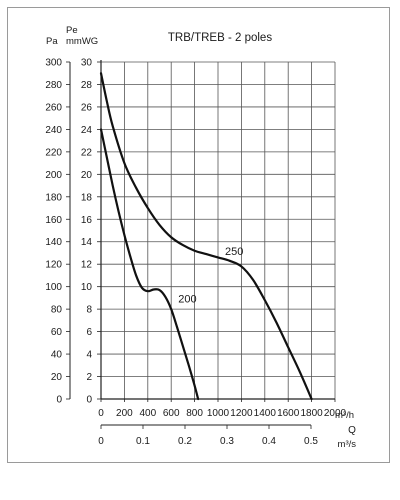 This screenshot has height=500, width=400. Describe the element at coordinates (53, 63) in the screenshot. I see `y-pa-tick-label: 300` at that location.